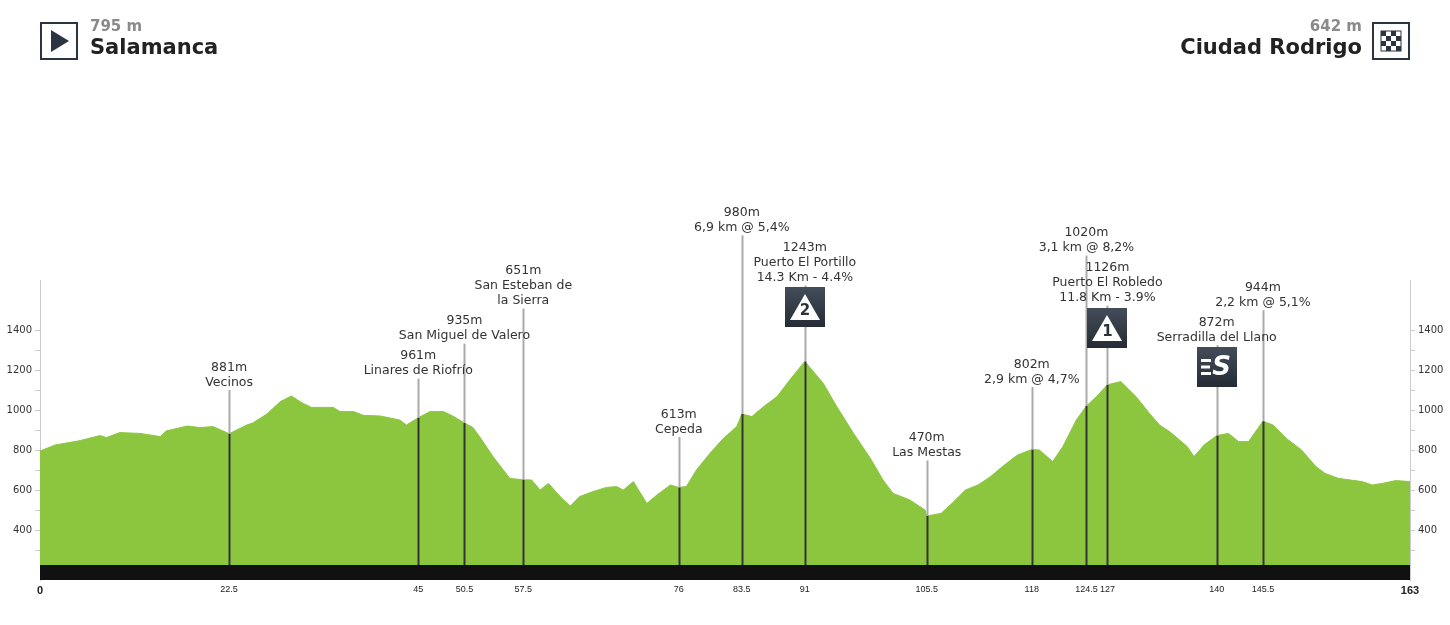 This screenshot has height=625, width=1450. Describe the element at coordinates (523, 285) in the screenshot. I see `ref-line-label: 651m San Esteban de la Sierra` at that location.